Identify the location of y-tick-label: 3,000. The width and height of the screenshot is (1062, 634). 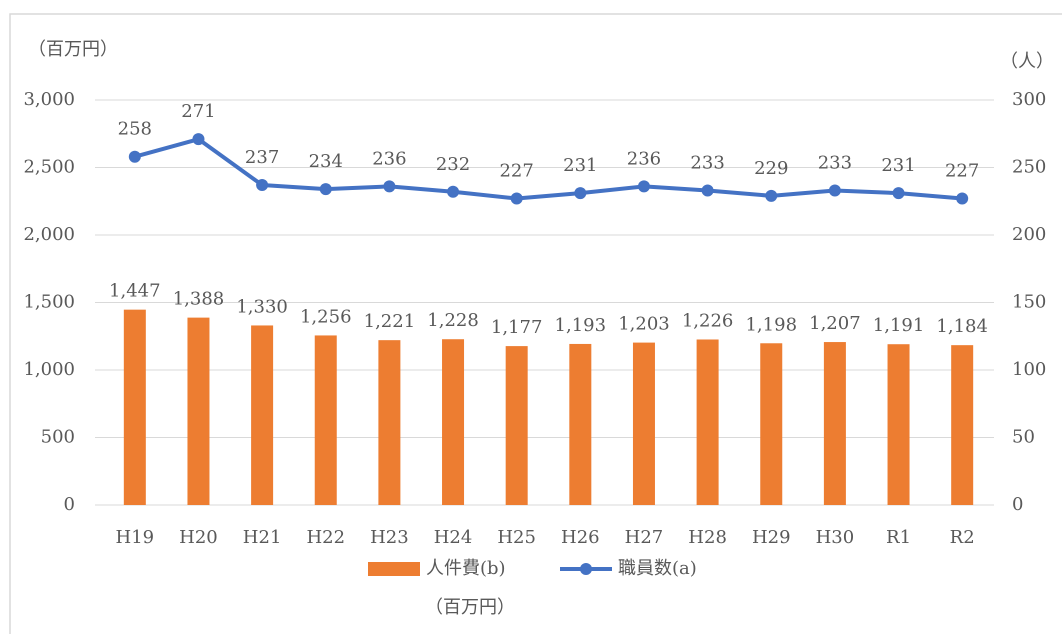
(49, 99).